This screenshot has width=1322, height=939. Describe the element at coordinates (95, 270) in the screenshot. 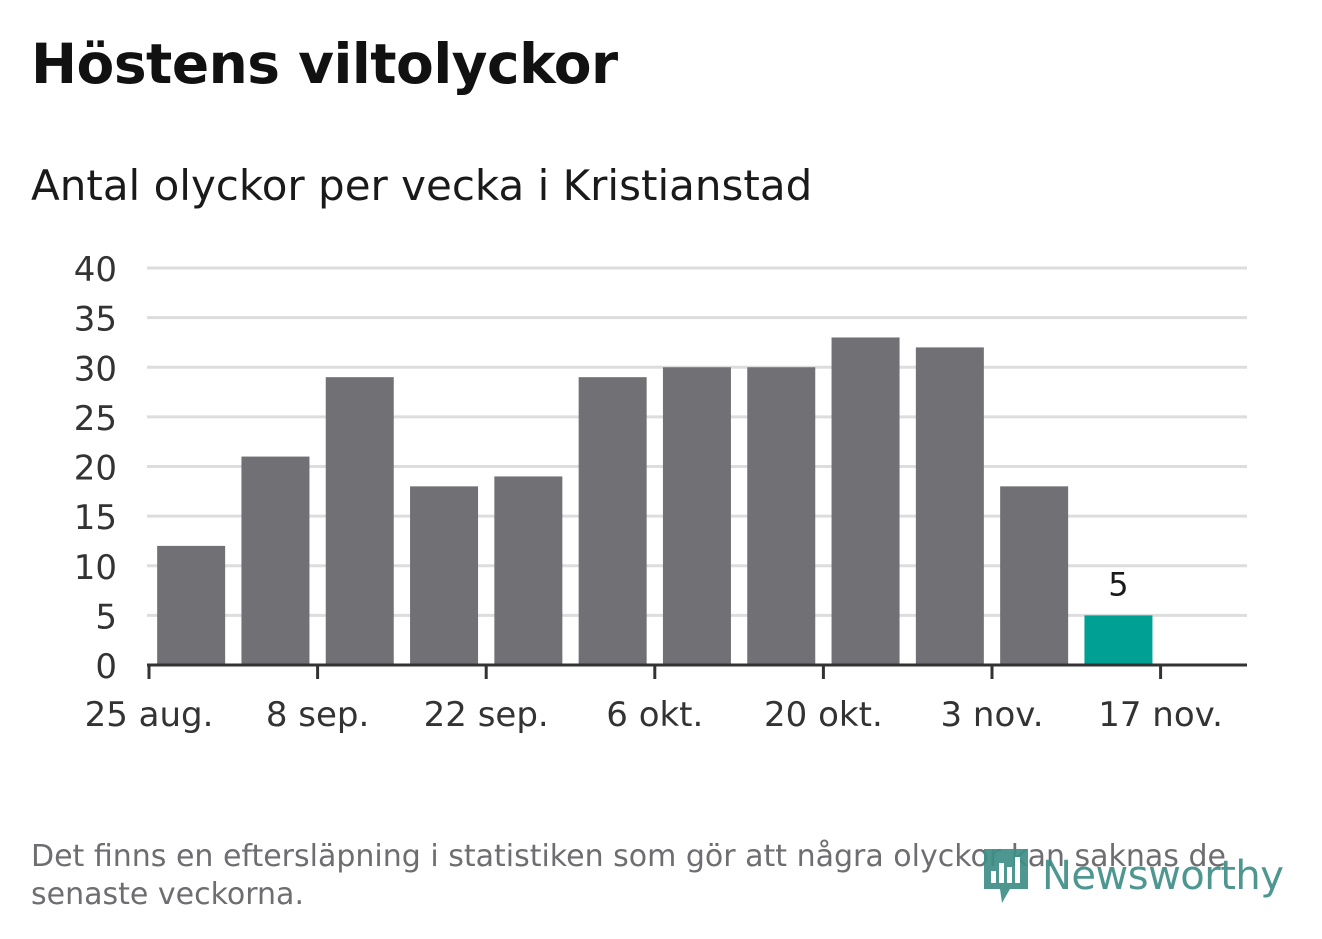

I see `y-tick-label: 40` at that location.